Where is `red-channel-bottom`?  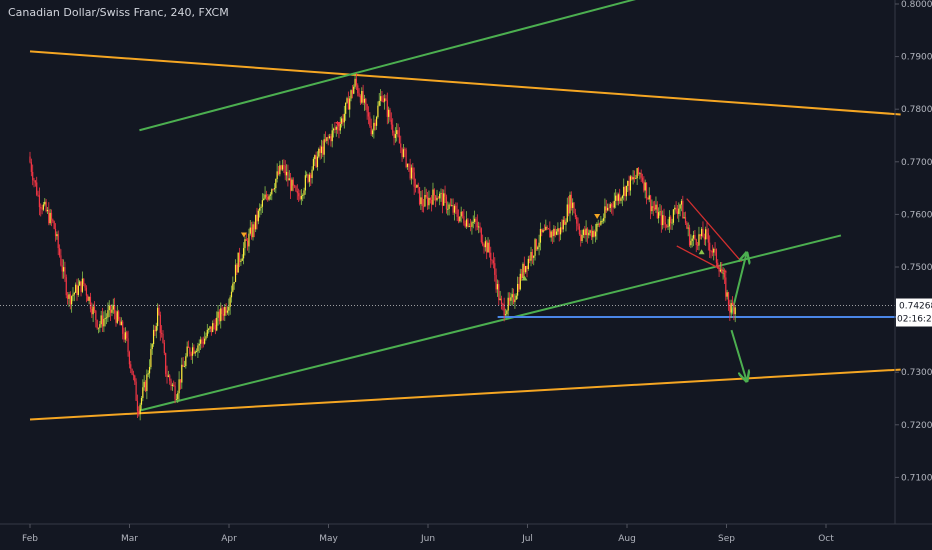
red-channel-bottom is located at coordinates (701, 259).